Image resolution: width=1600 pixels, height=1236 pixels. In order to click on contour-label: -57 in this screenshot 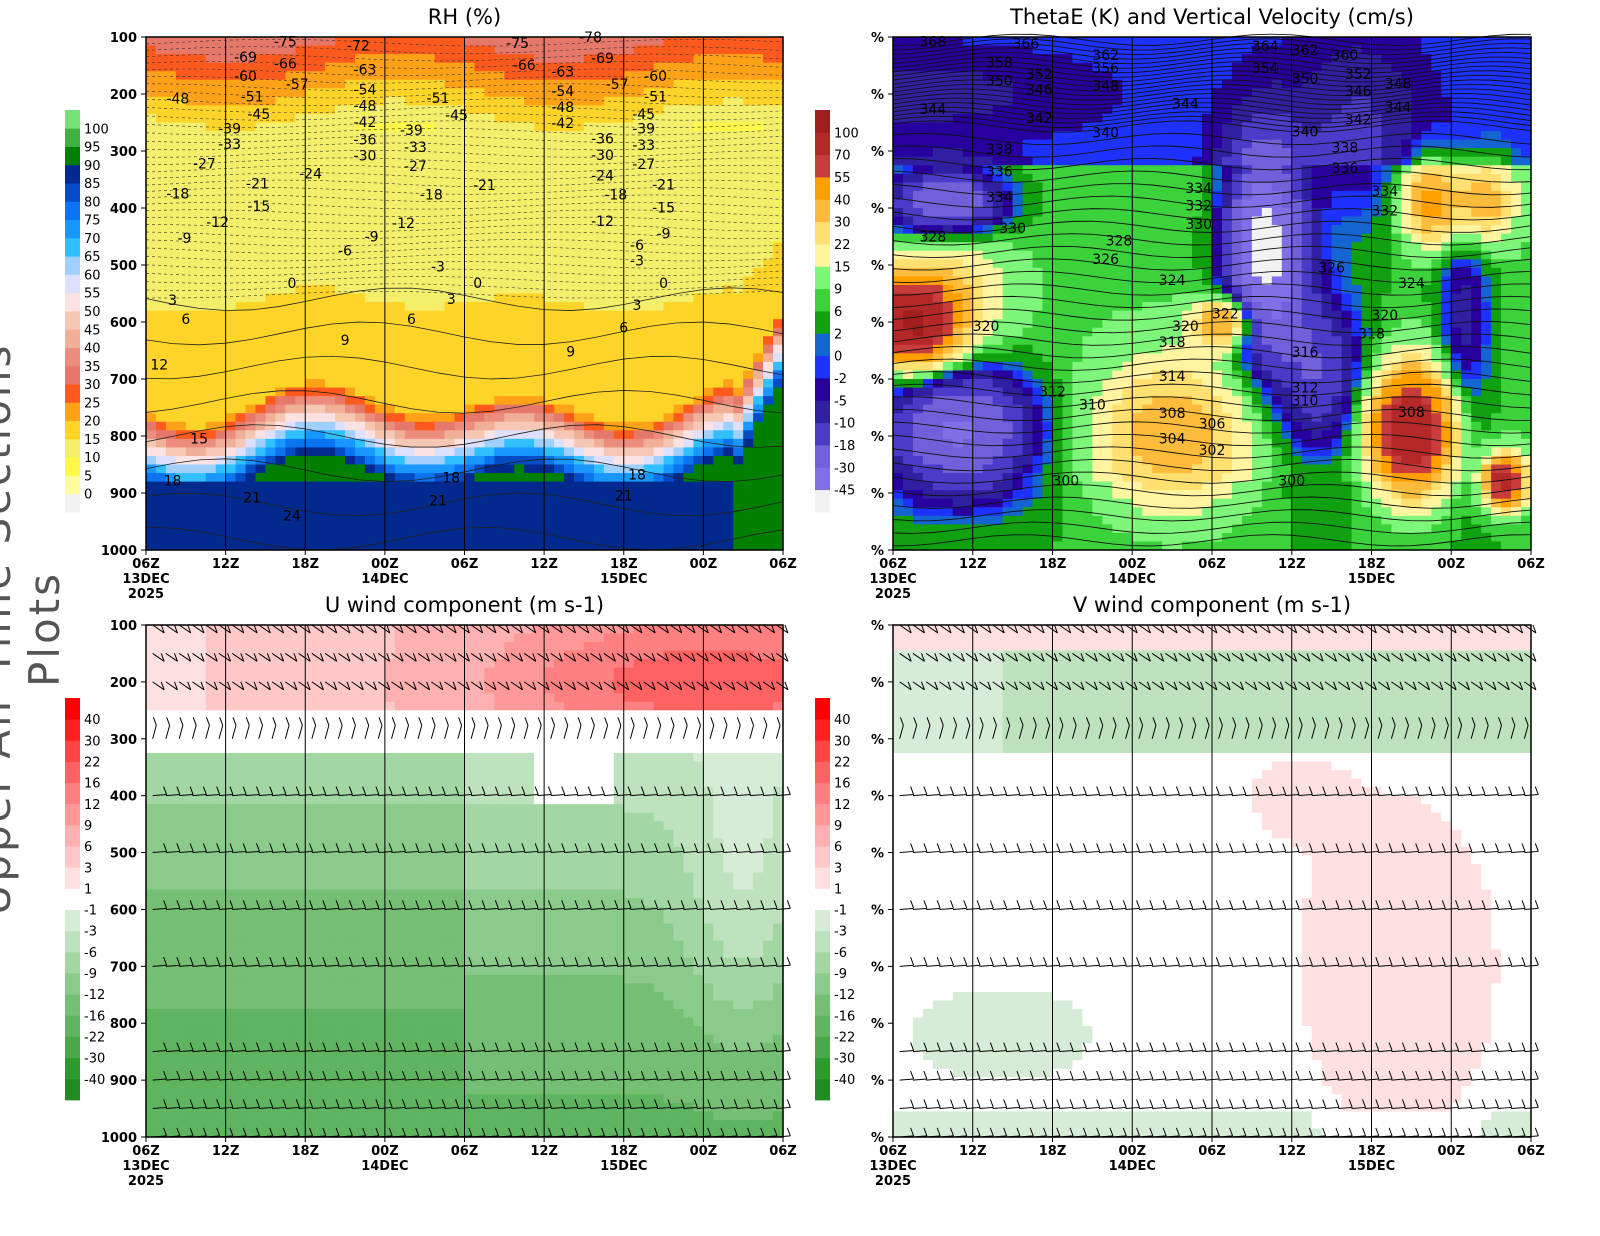, I will do `click(297, 85)`.